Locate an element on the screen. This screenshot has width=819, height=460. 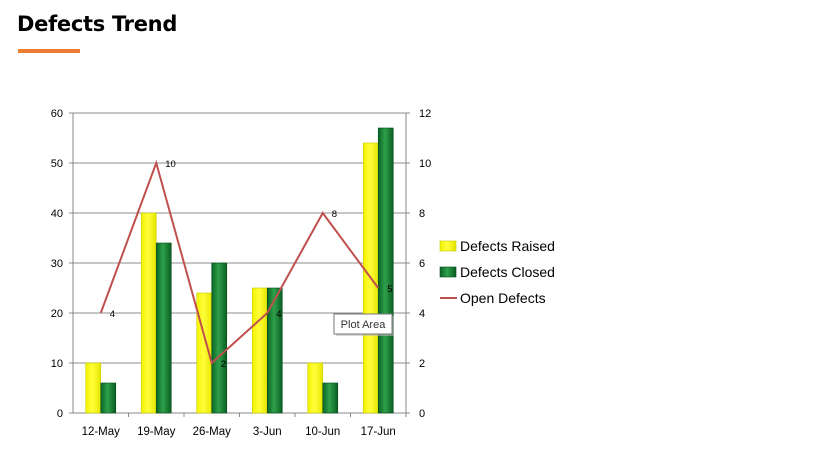
right-axis-tick-label: 10 is located at coordinates (425, 164).